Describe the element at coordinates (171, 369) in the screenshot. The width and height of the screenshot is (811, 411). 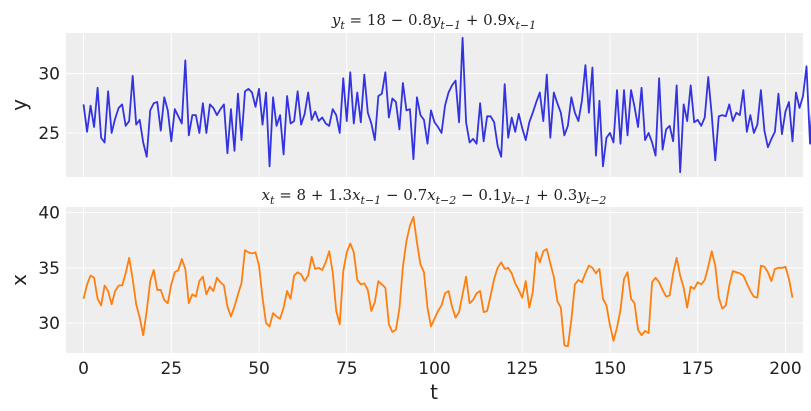
I see `x-tick-label: 25` at that location.